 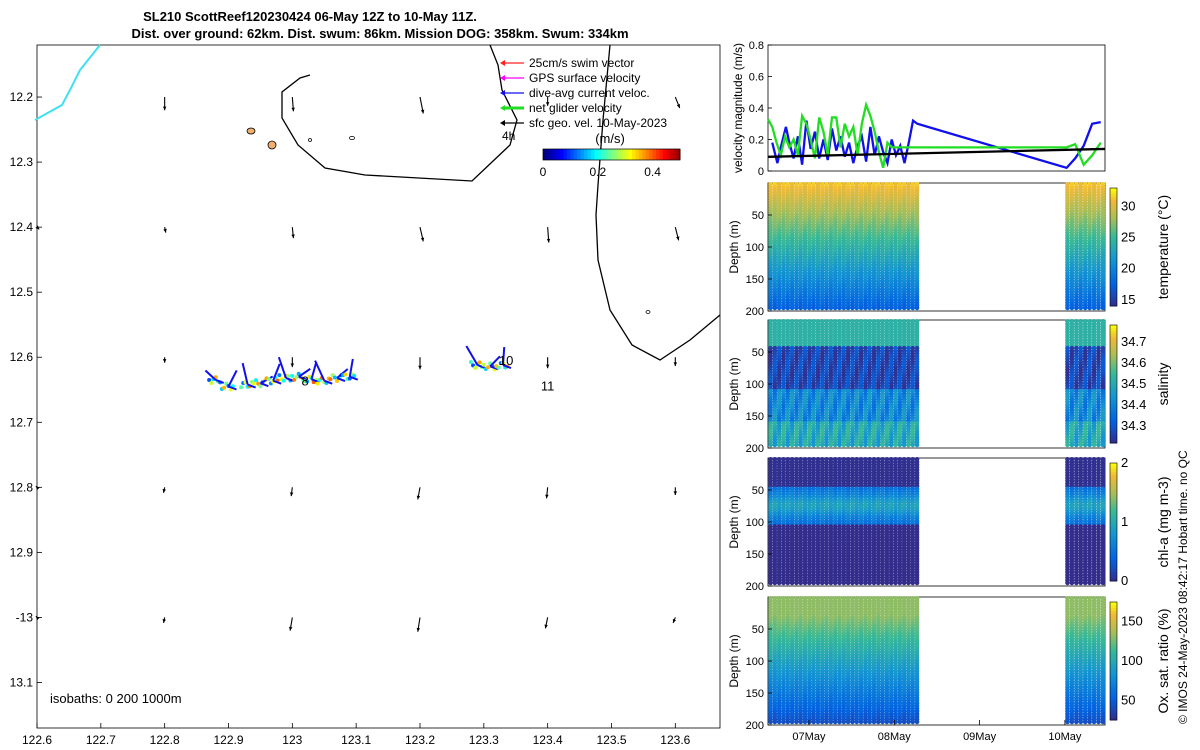 What do you see at coordinates (22, 162) in the screenshot?
I see `map-ytick-label: 12.3` at bounding box center [22, 162].